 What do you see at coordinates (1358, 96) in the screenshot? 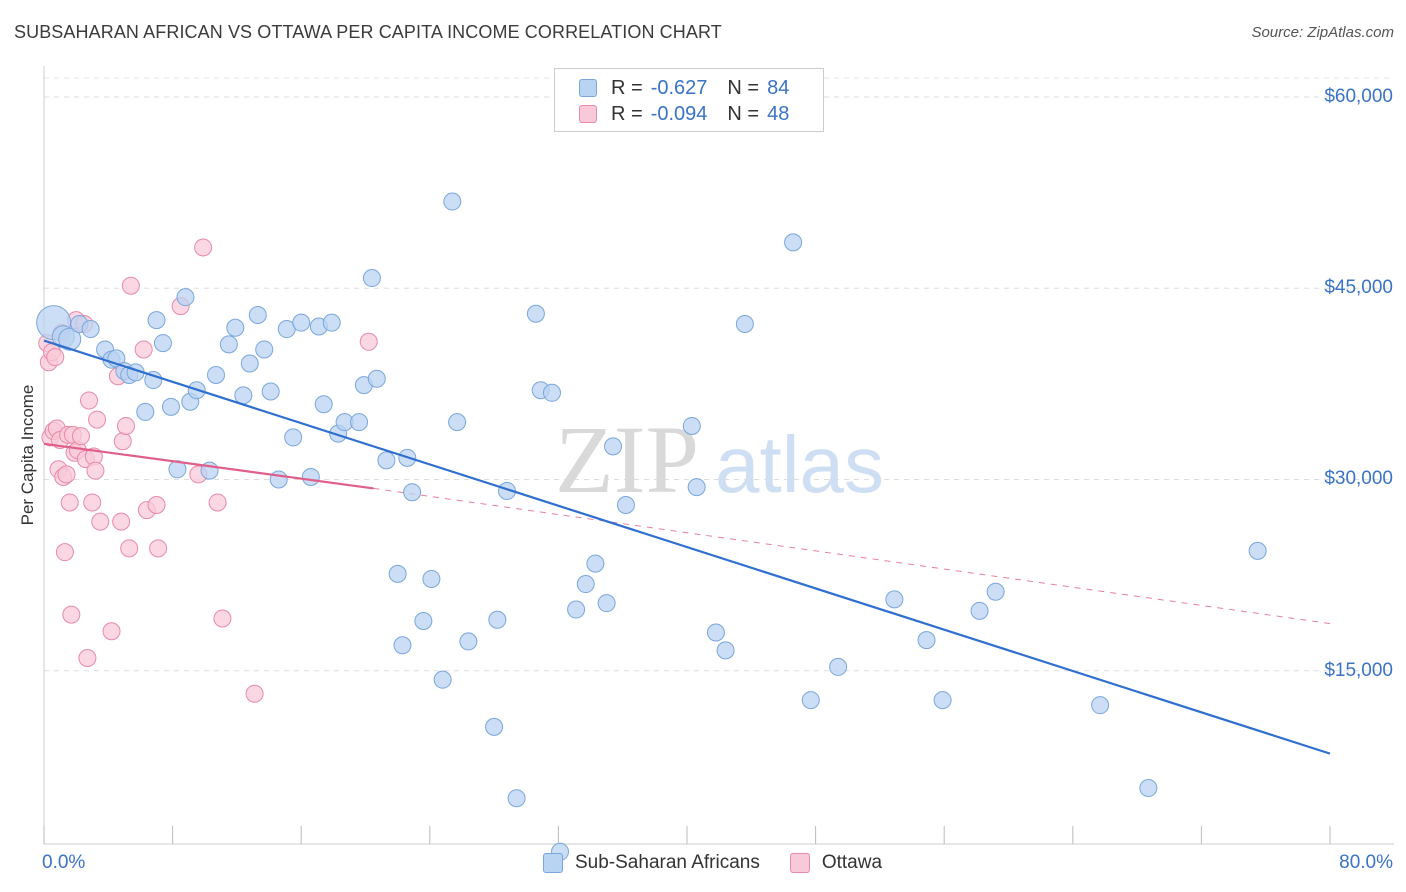
I see `y-tick-label: $60,000` at bounding box center [1358, 96].